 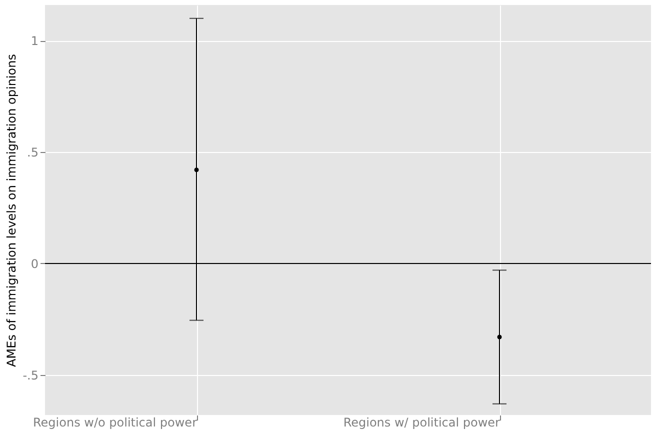 I want to click on y-axis-title: AMEs of immigration levels on immigration opinions, so click(x=11, y=210).